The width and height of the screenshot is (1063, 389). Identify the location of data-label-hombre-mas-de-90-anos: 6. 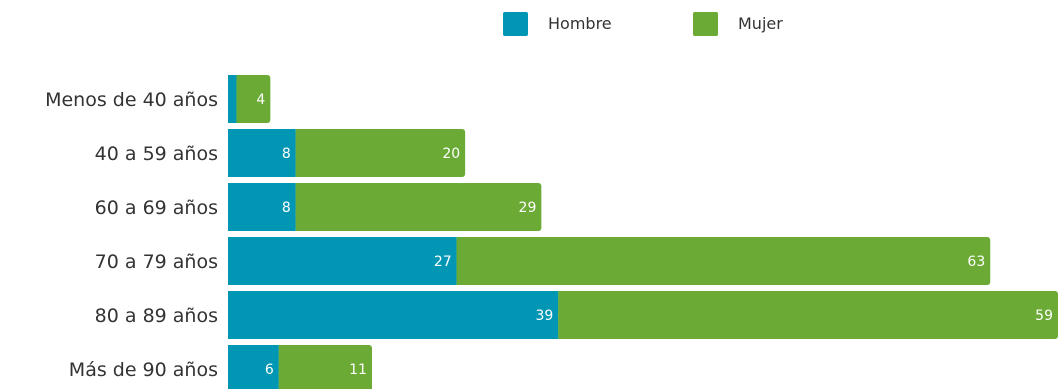
(269, 370).